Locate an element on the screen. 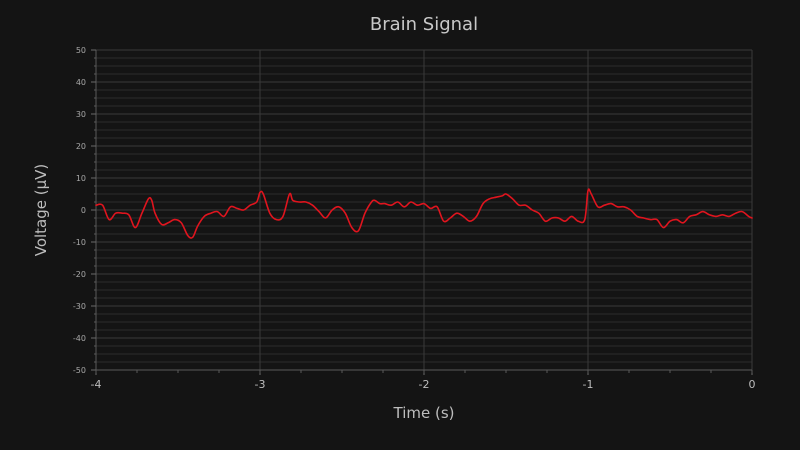  y-tick-label: -30 is located at coordinates (79, 306).